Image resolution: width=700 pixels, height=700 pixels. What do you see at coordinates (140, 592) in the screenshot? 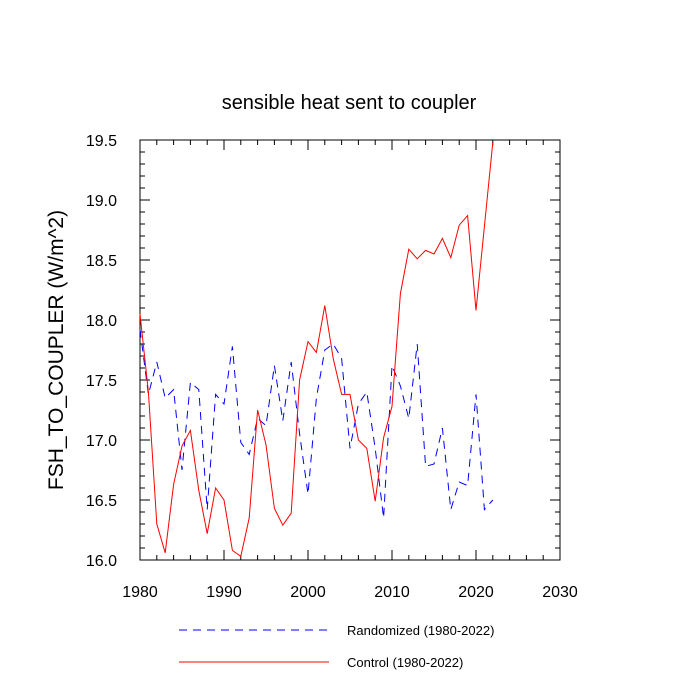
I see `x-tick-label: 1980` at bounding box center [140, 592].